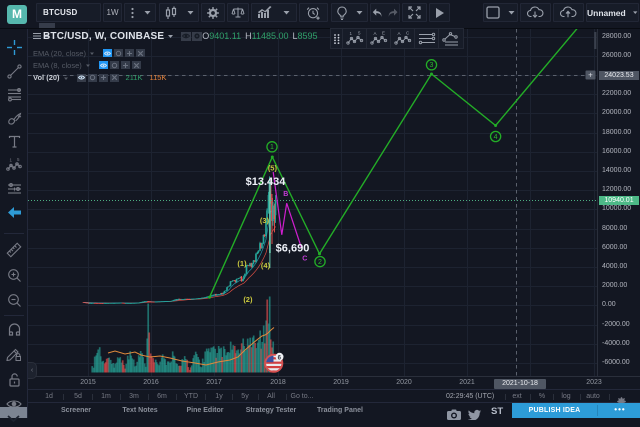 The image size is (640, 427). What do you see at coordinates (248, 299) in the screenshot?
I see `svg-text: (2)` at bounding box center [248, 299].